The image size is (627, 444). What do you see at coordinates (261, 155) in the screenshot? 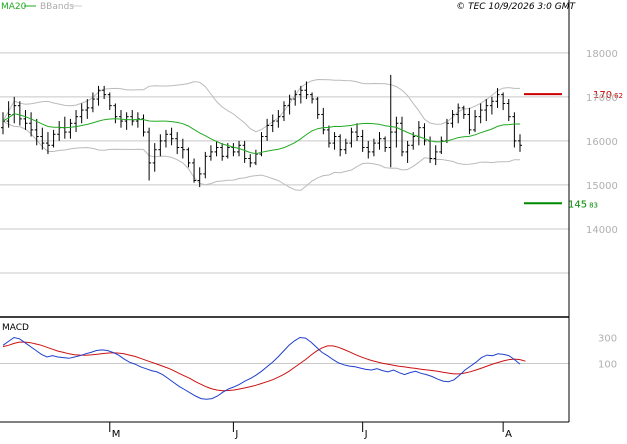
I see `bbands-lower-line` at bounding box center [261, 155].